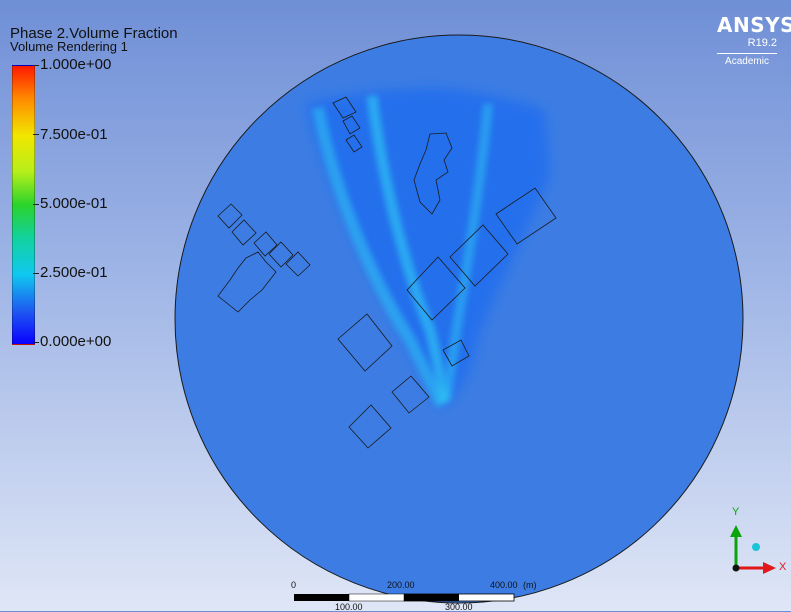  I want to click on logo-edition: Academic, so click(747, 60).